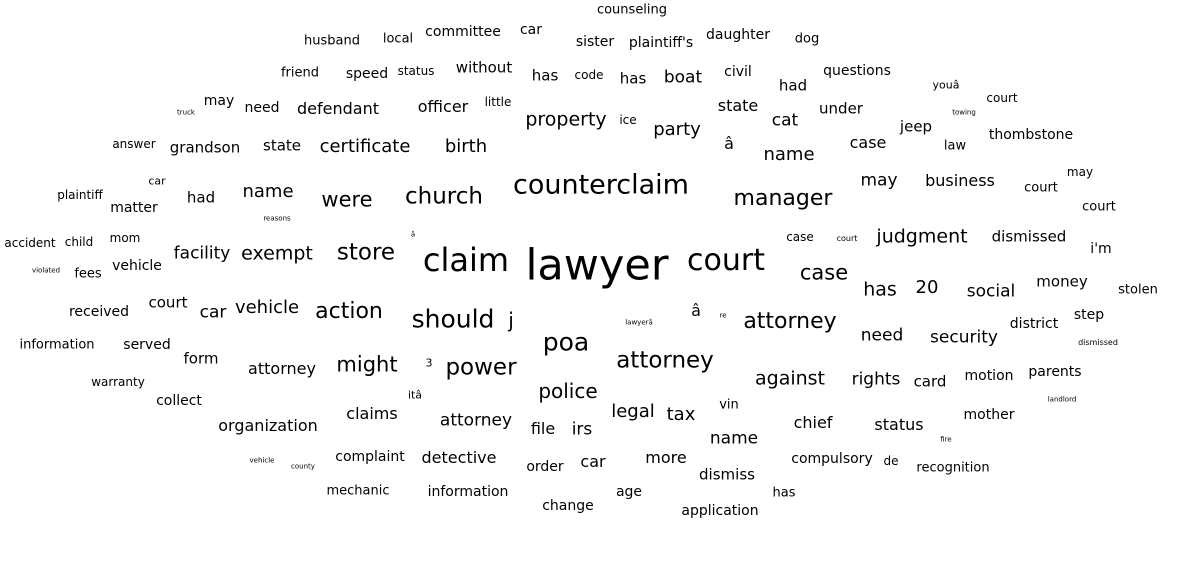 The height and width of the screenshot is (570, 1204). What do you see at coordinates (720, 511) in the screenshot?
I see `word: application` at bounding box center [720, 511].